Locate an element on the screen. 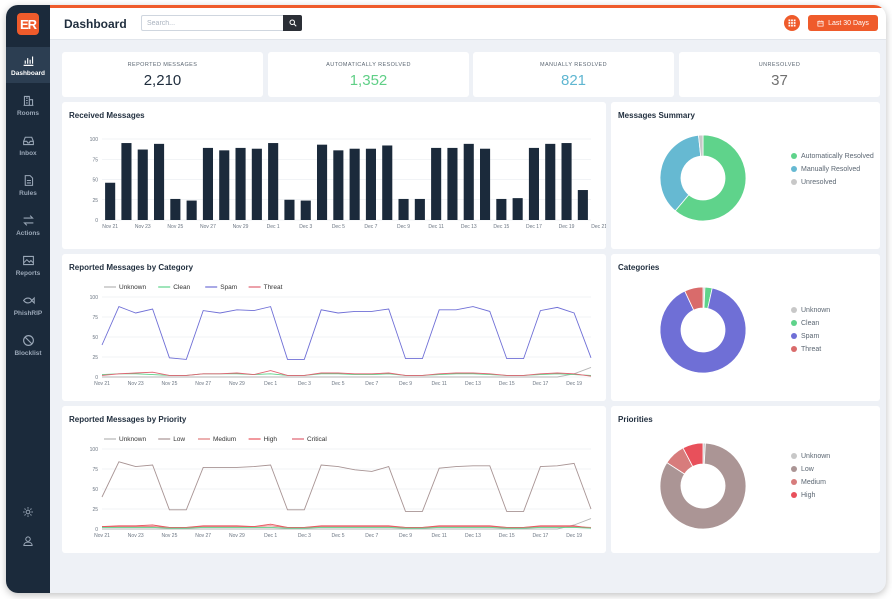 Image resolution: width=892 pixels, height=599 pixels. legend-label: Automatically Resolved is located at coordinates (837, 156).